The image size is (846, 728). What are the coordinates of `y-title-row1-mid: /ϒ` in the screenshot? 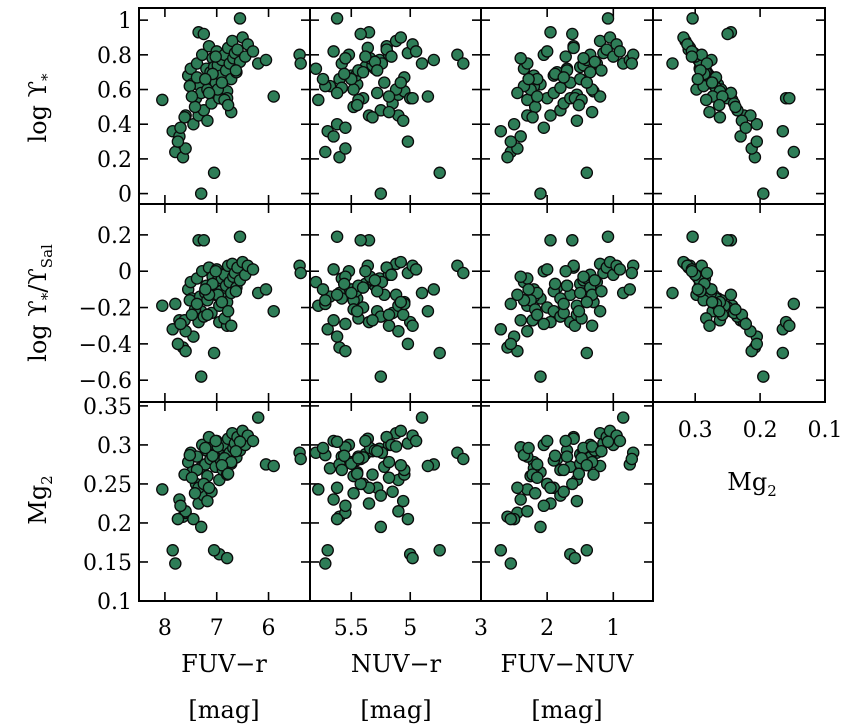 It's located at (38, 280).